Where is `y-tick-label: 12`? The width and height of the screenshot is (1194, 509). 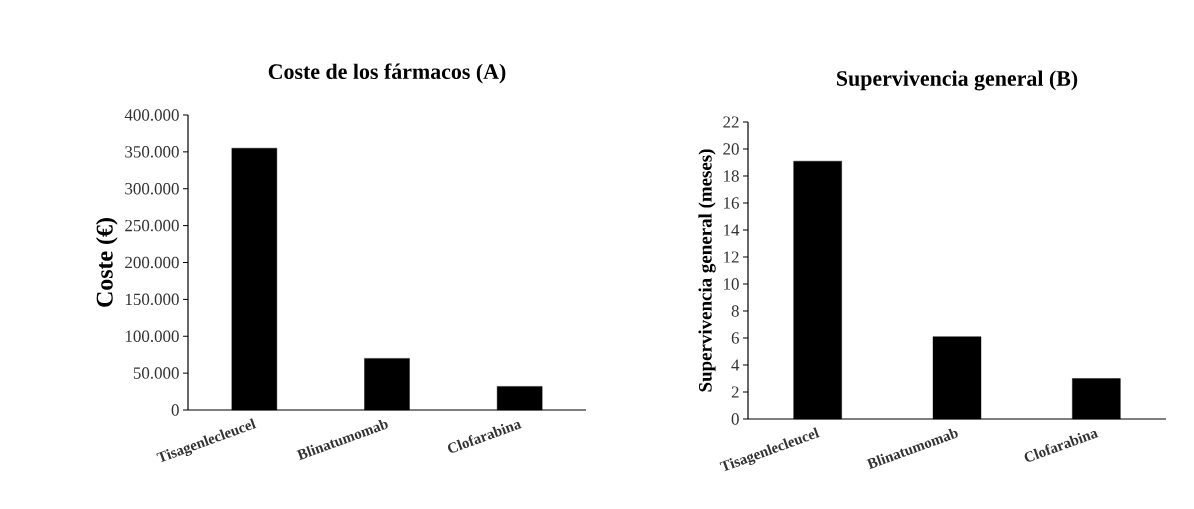
y-tick-label: 12 is located at coordinates (731, 257).